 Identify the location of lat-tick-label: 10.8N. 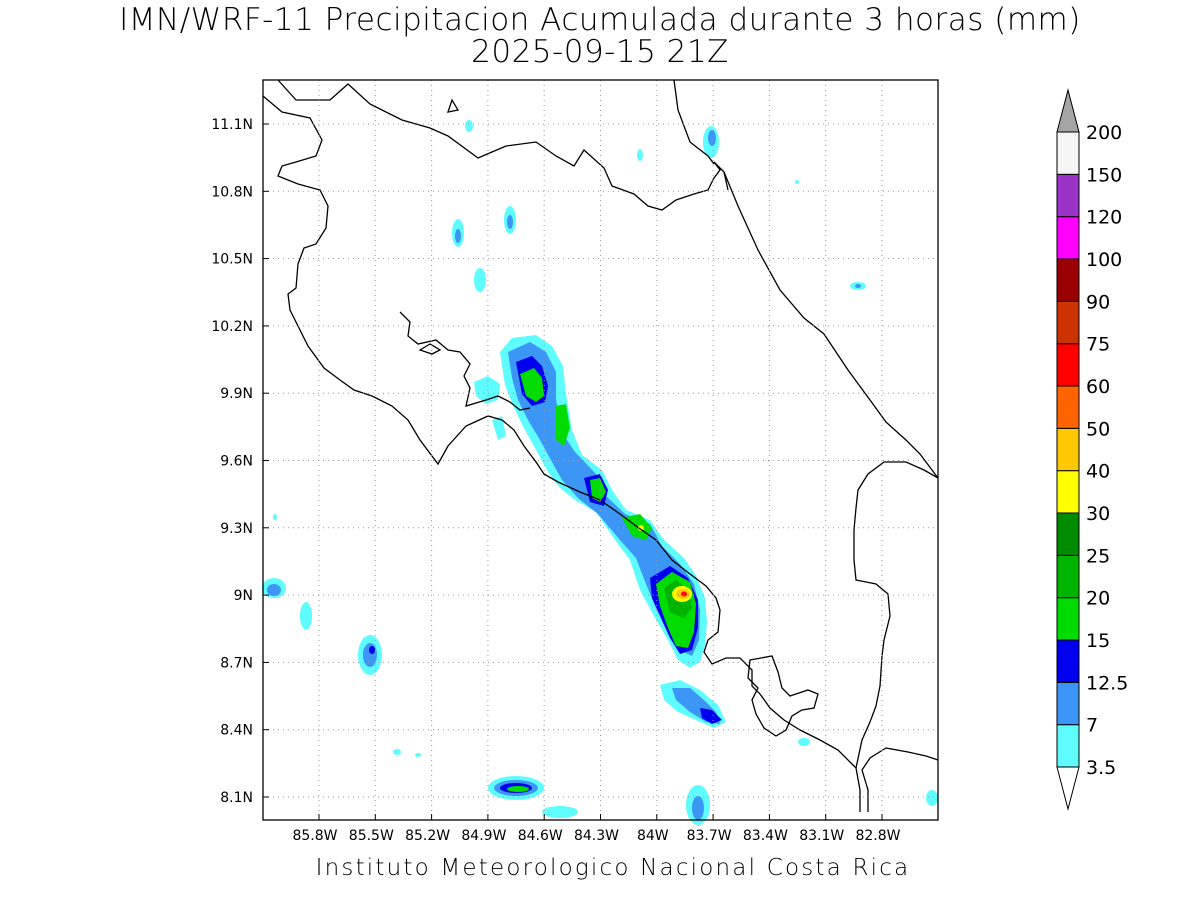
(232, 192).